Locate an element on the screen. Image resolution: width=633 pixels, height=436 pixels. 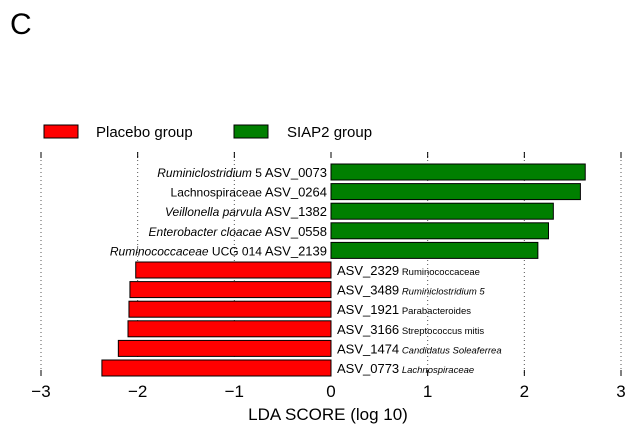
asv-id: ASV_3166 is located at coordinates (368, 329).